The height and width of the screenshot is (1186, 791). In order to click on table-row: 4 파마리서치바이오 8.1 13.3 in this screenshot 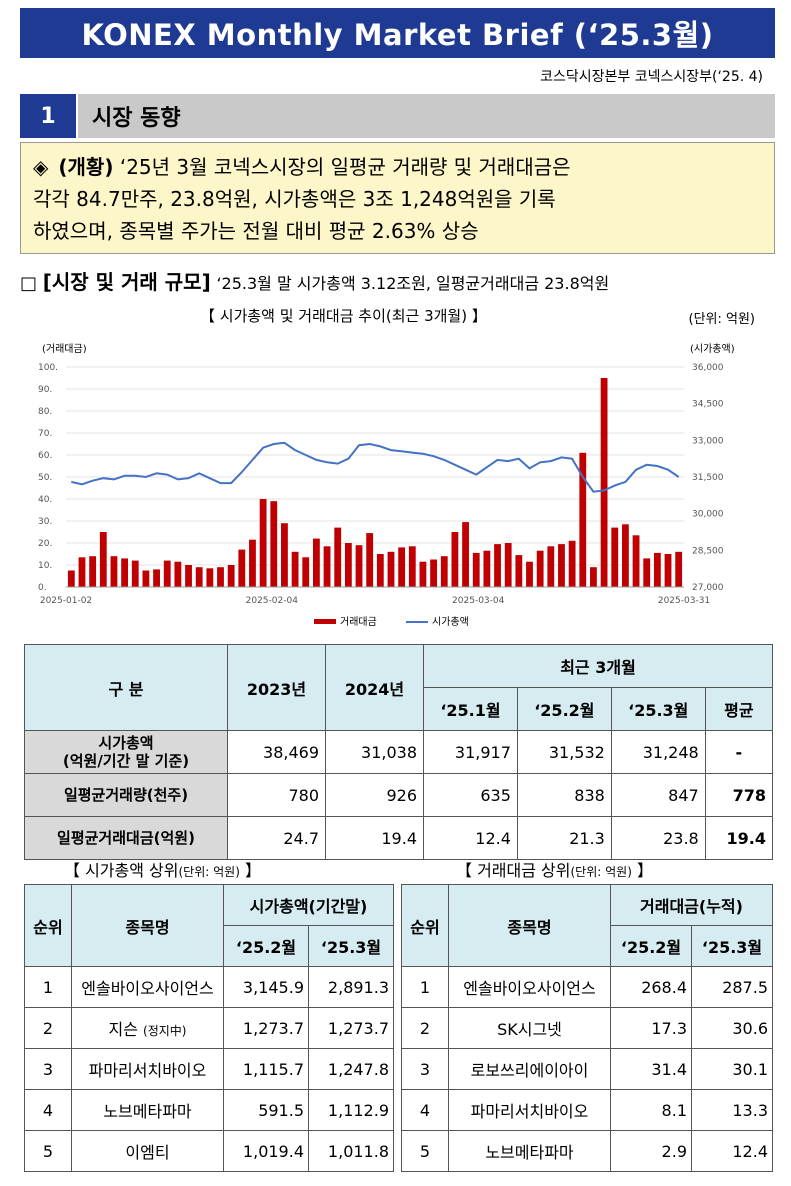, I will do `click(587, 1110)`.